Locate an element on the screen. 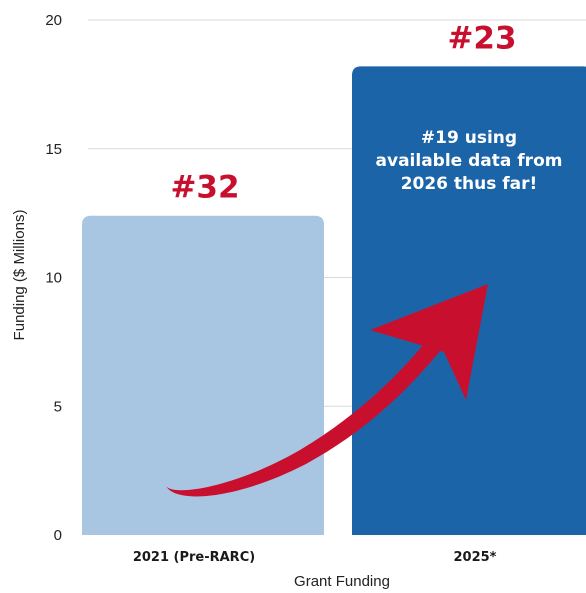  x-category-label-2021: 2021 (Pre-RARC) is located at coordinates (194, 557).